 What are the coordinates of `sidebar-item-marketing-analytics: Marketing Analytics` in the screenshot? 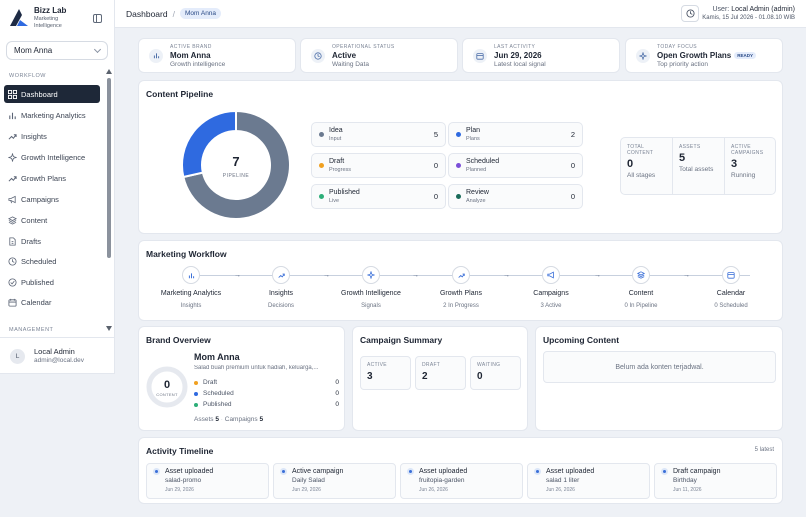 It's located at (52, 115).